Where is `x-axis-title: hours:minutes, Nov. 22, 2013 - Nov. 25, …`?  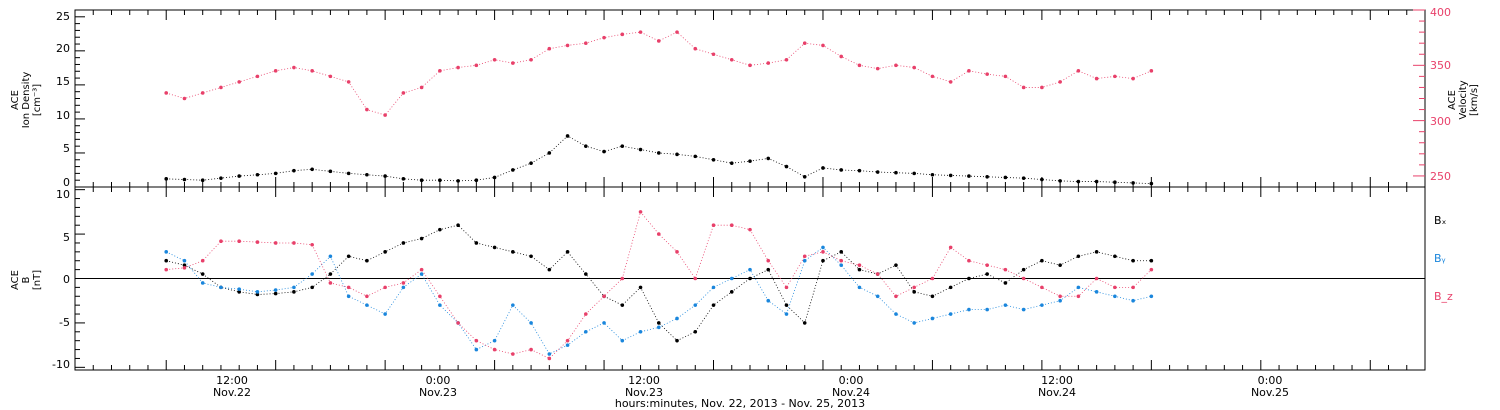
x-axis-title: hours:minutes, Nov. 22, 2013 - Nov. 25, … is located at coordinates (740, 403).